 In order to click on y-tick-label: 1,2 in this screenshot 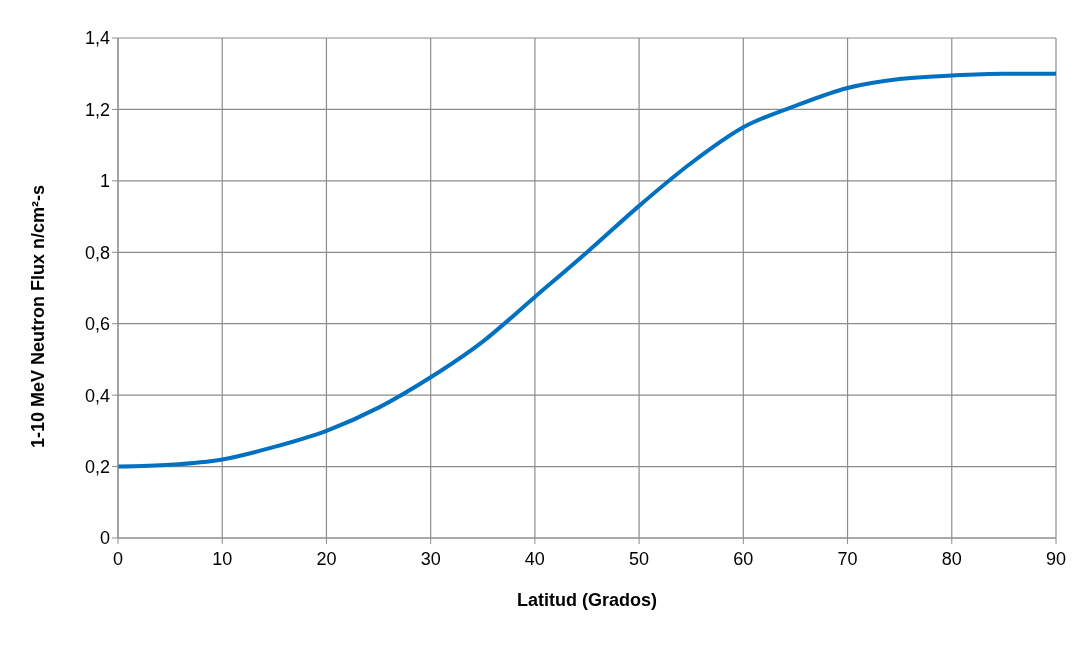, I will do `click(97, 109)`.